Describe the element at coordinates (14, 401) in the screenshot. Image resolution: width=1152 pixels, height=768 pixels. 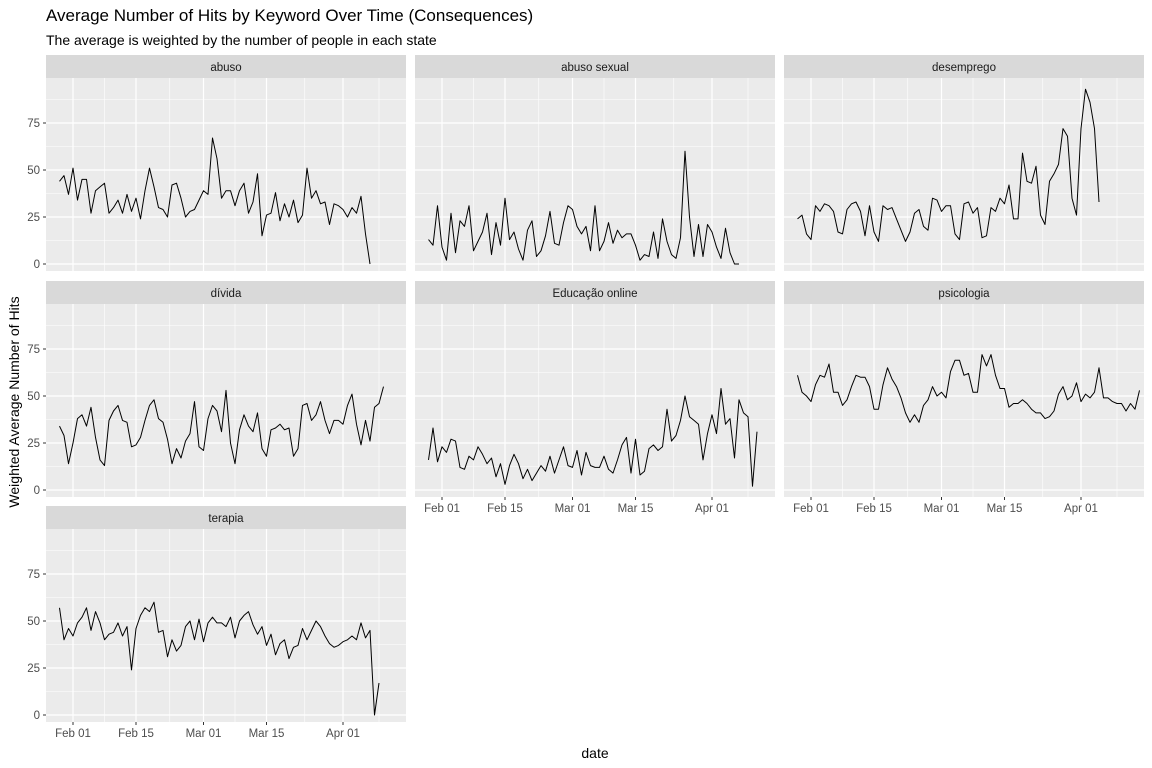
I see `y-axis-title: Weighted Average Number of Hits` at that location.